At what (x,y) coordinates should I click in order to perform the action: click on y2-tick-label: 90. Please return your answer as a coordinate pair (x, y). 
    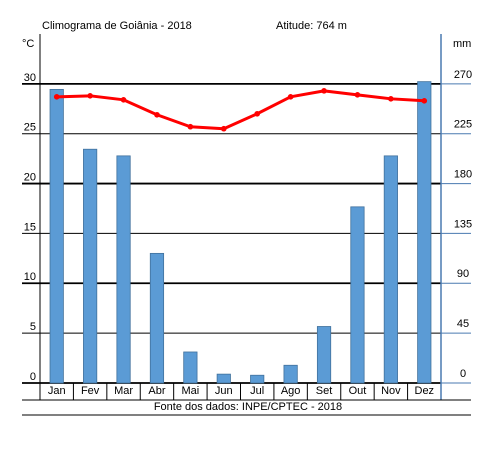
    Looking at the image, I should click on (463, 274).